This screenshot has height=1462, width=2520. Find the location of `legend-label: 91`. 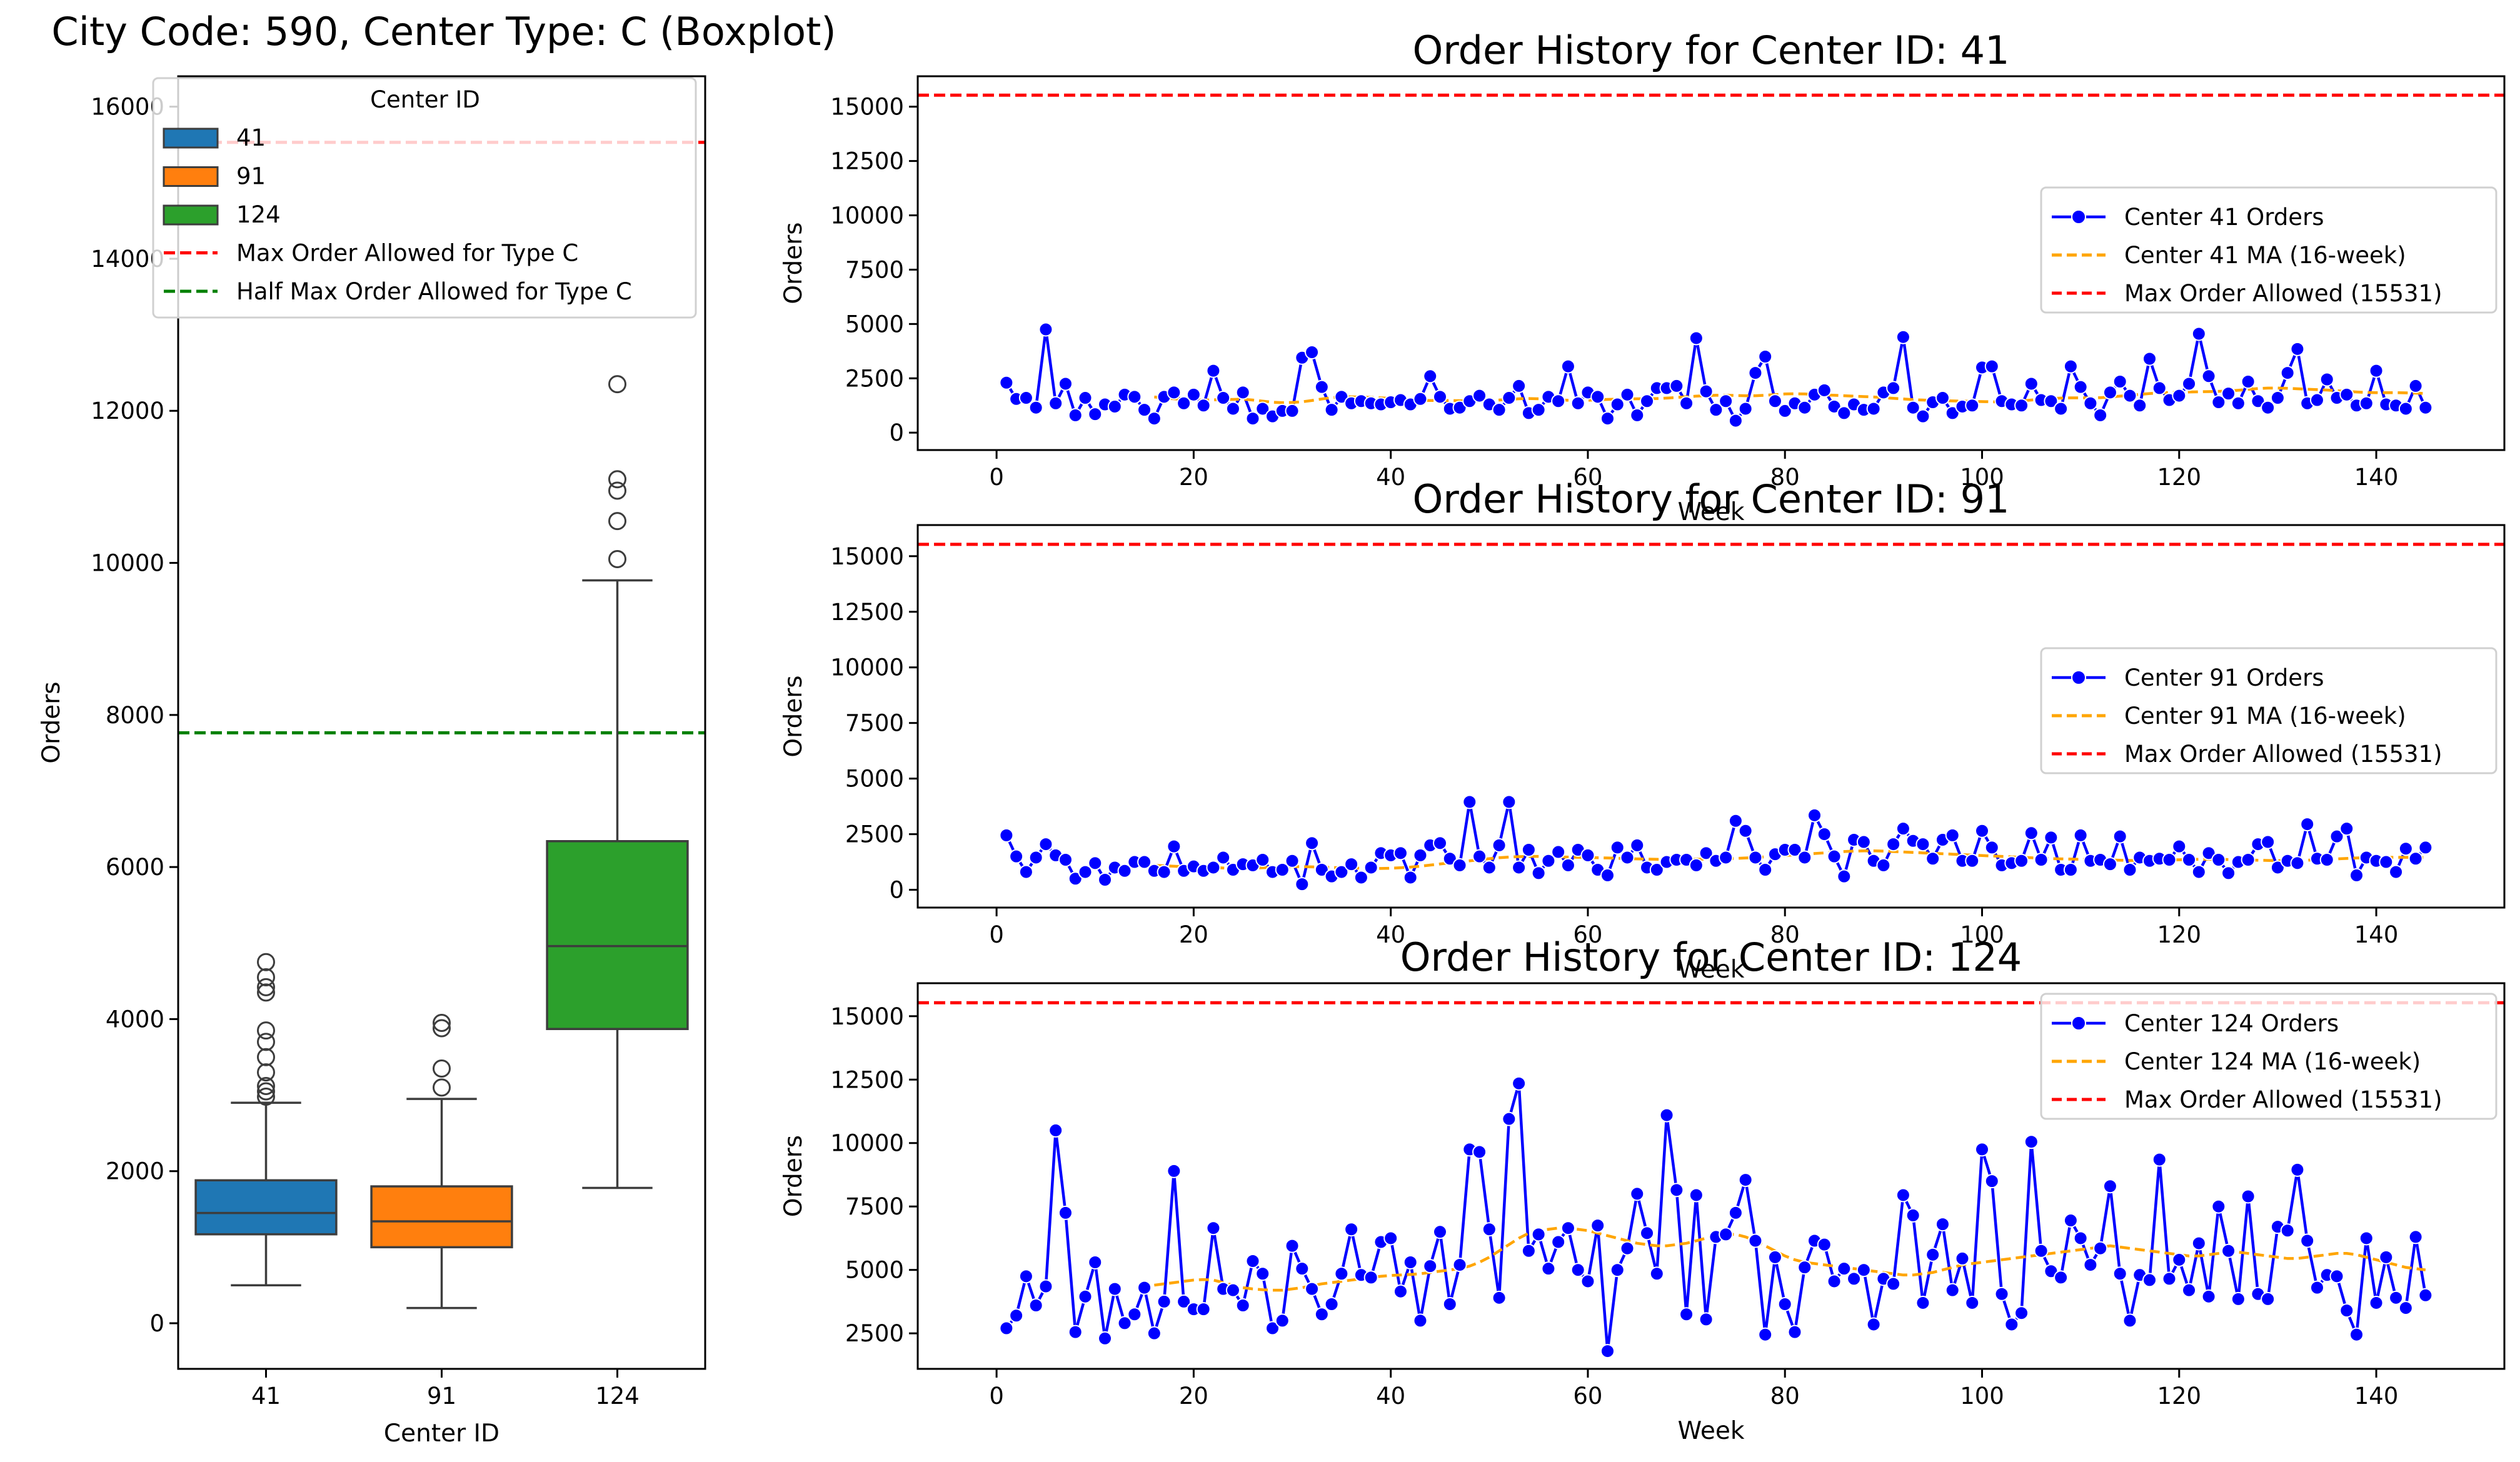

legend-label: 91 is located at coordinates (251, 176).